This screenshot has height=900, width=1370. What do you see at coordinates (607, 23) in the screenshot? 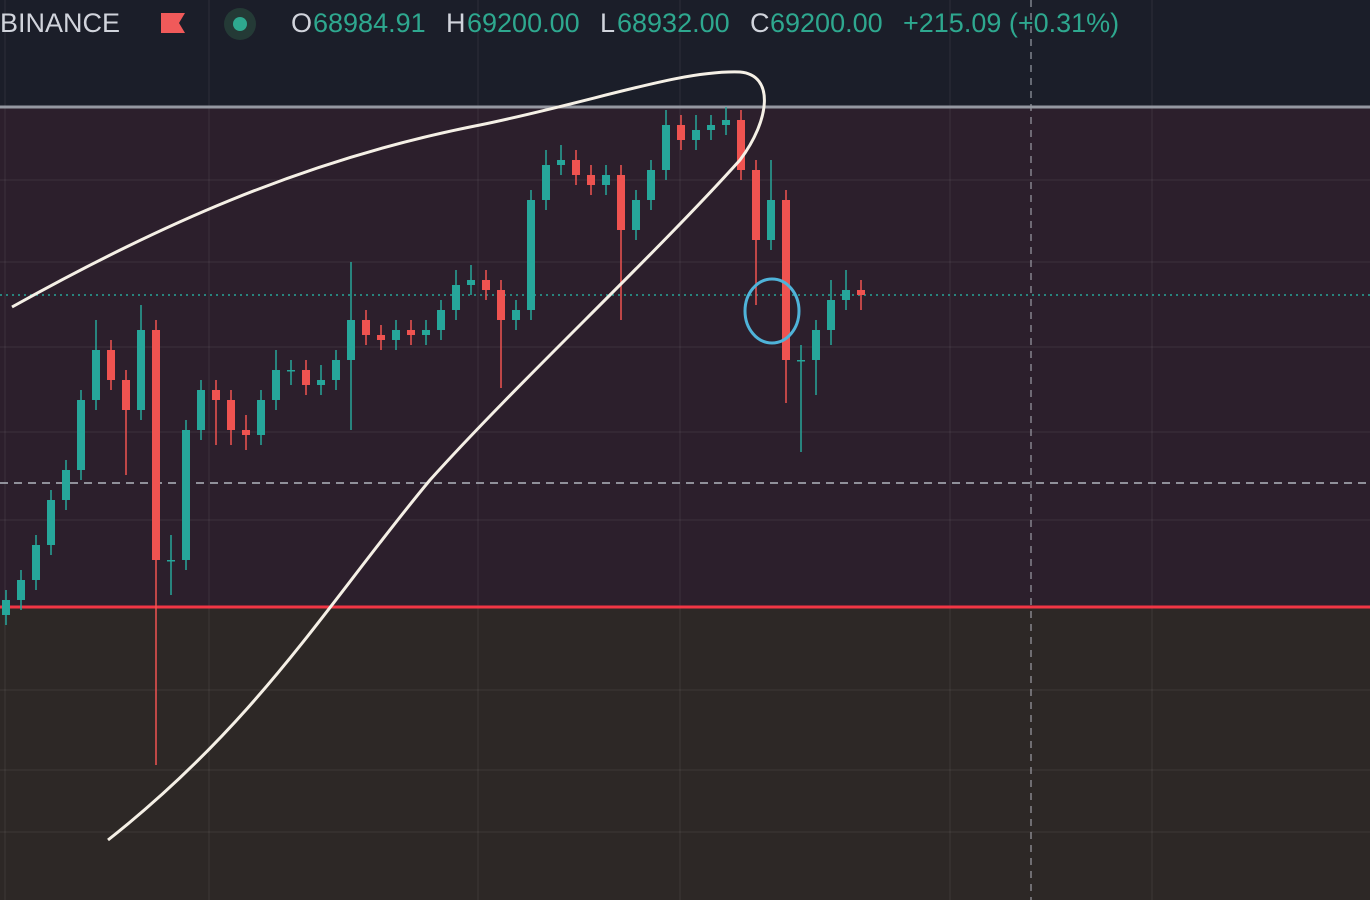
I see `low-label: L` at bounding box center [607, 23].